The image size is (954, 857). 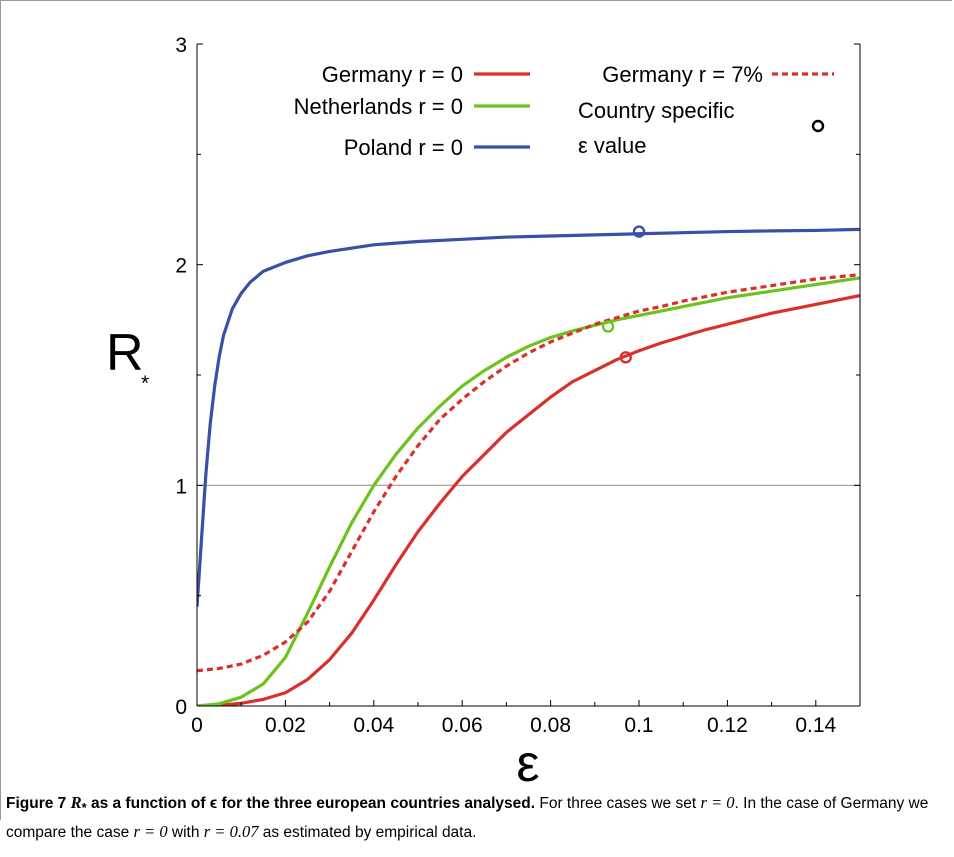 What do you see at coordinates (727, 725) in the screenshot?
I see `x-tick-label-6: 0.12` at bounding box center [727, 725].